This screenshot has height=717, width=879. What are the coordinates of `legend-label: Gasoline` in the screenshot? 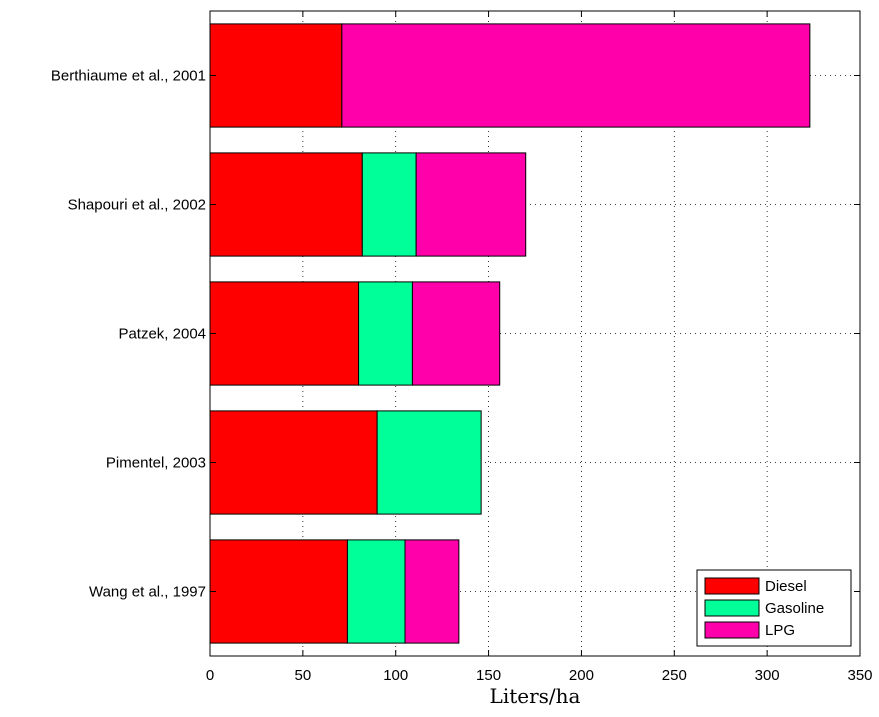 It's located at (794, 608).